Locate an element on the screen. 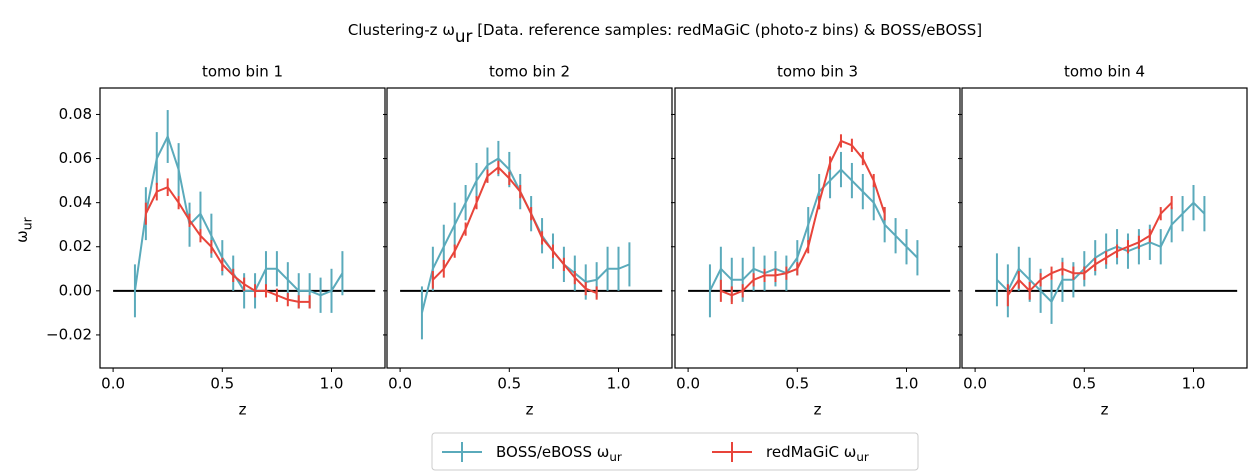  text-part: ω is located at coordinates (22, 236).